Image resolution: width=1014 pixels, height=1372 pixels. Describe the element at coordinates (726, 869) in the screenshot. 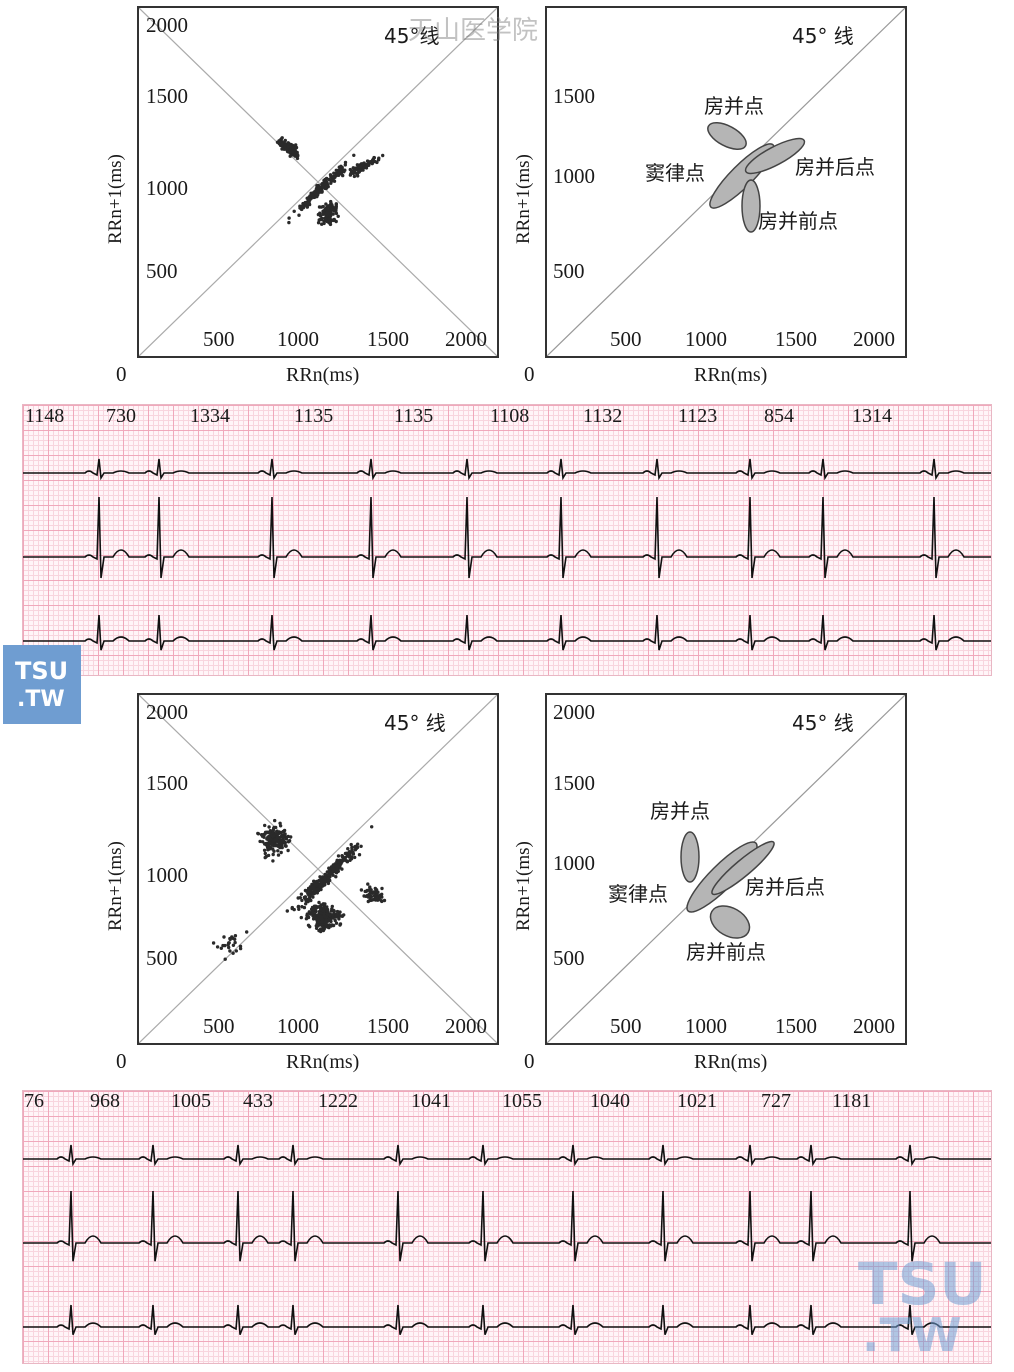

I see `region-ellipses` at that location.